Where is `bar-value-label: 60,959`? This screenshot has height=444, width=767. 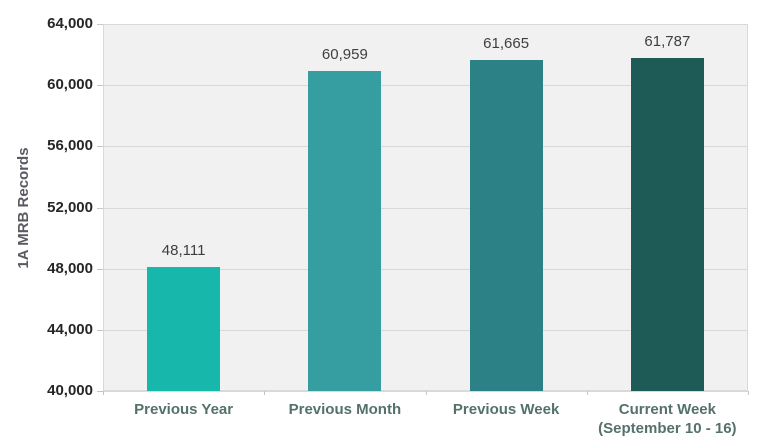
bar-value-label: 60,959 is located at coordinates (344, 54).